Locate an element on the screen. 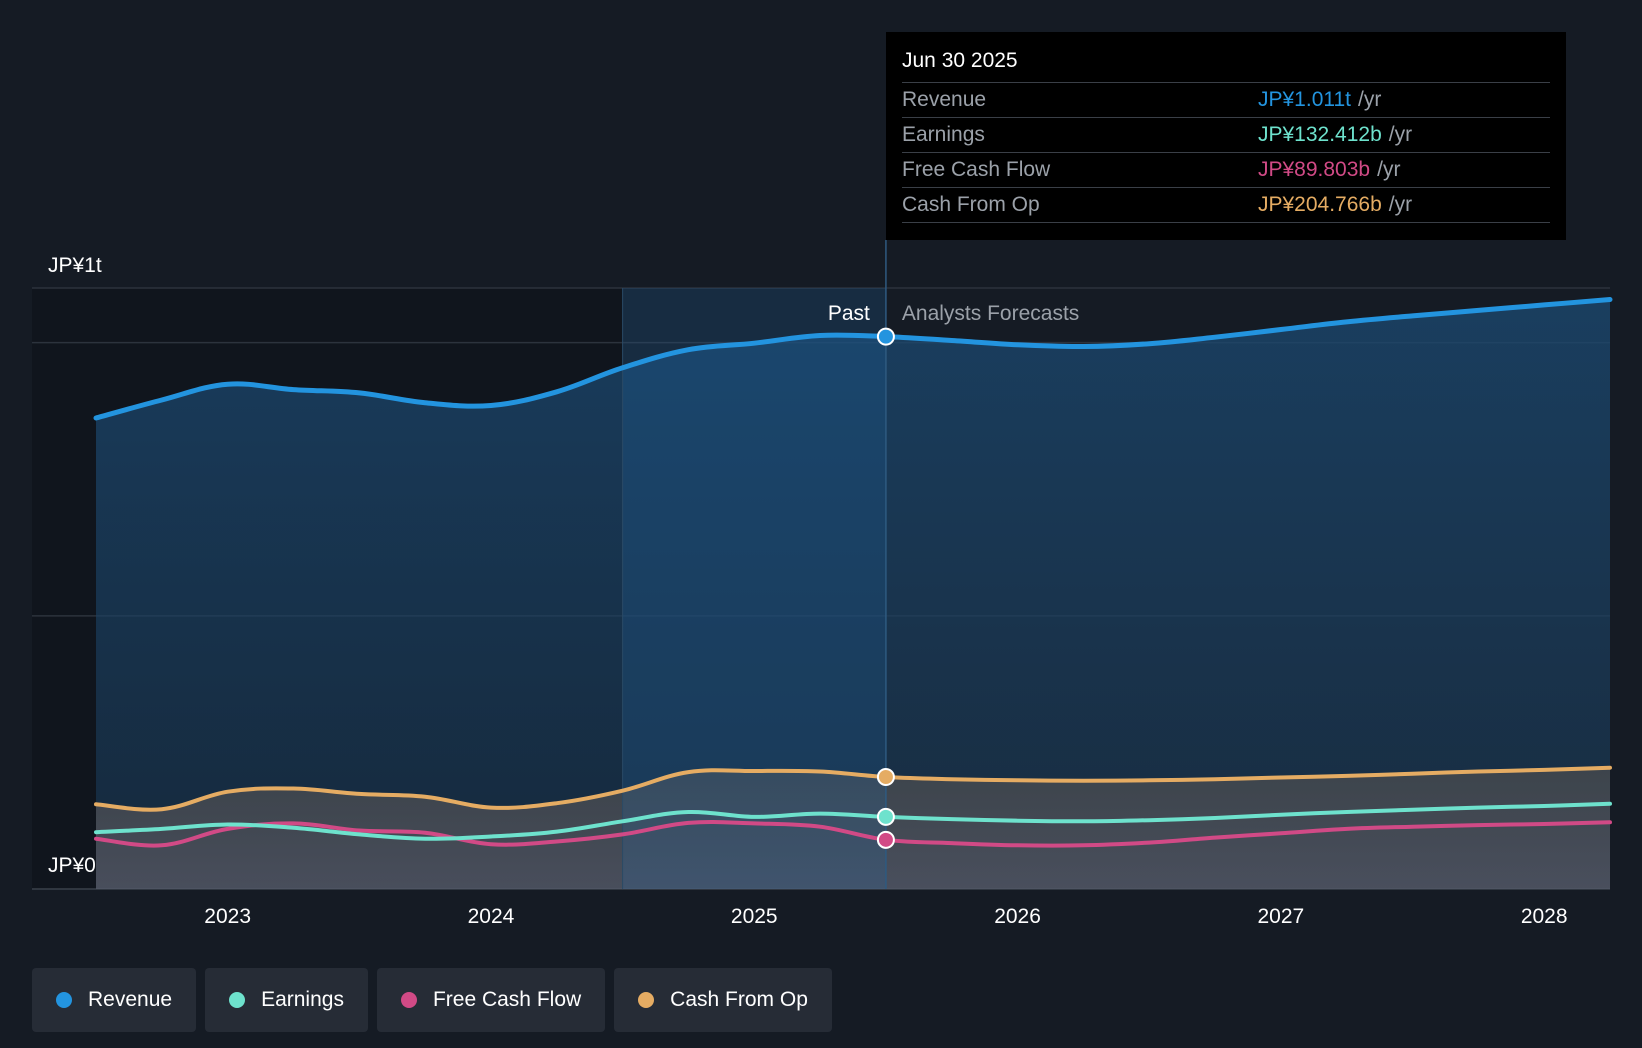 Image resolution: width=1642 pixels, height=1048 pixels. legend-label: Earnings is located at coordinates (302, 999).